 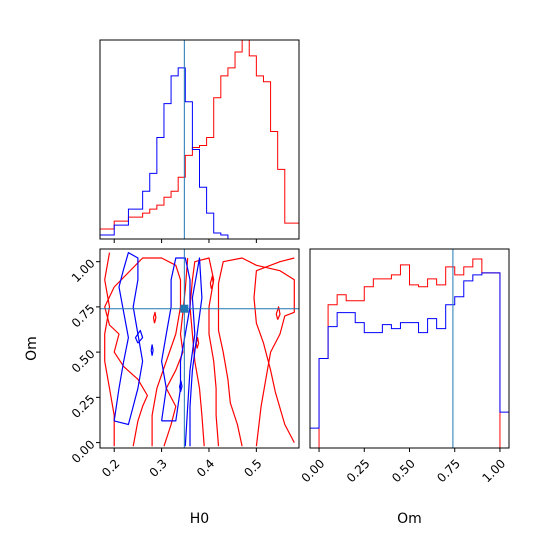 I want to click on hist-Om-plot-area, so click(x=409, y=353).